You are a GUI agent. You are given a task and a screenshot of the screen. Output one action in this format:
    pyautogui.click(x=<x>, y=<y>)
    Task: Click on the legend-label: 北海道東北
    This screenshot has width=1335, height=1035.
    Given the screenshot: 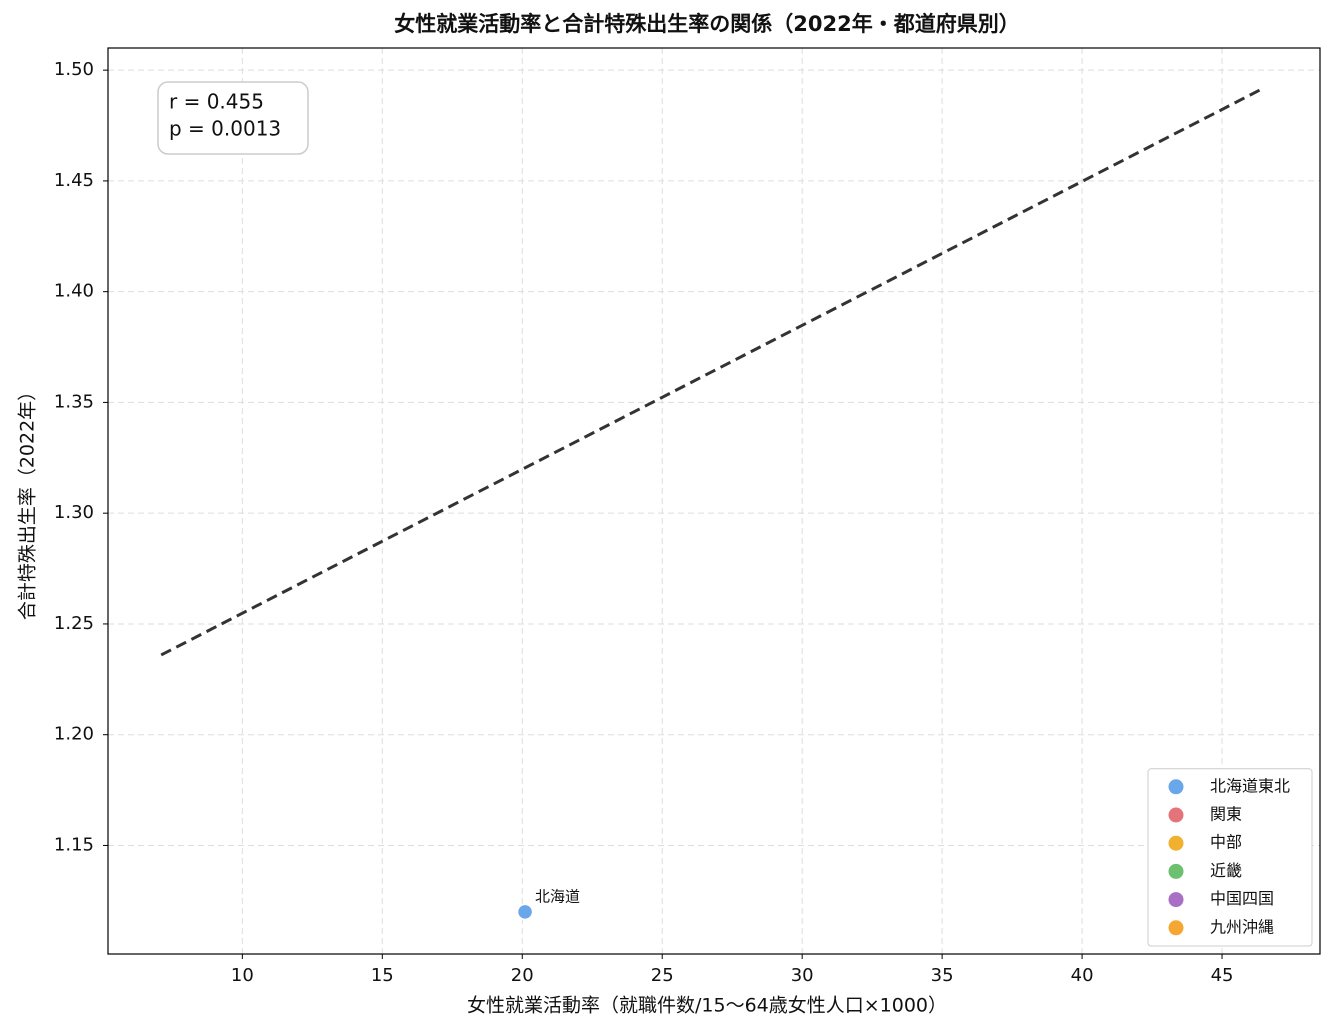 What is the action you would take?
    pyautogui.click(x=1250, y=785)
    